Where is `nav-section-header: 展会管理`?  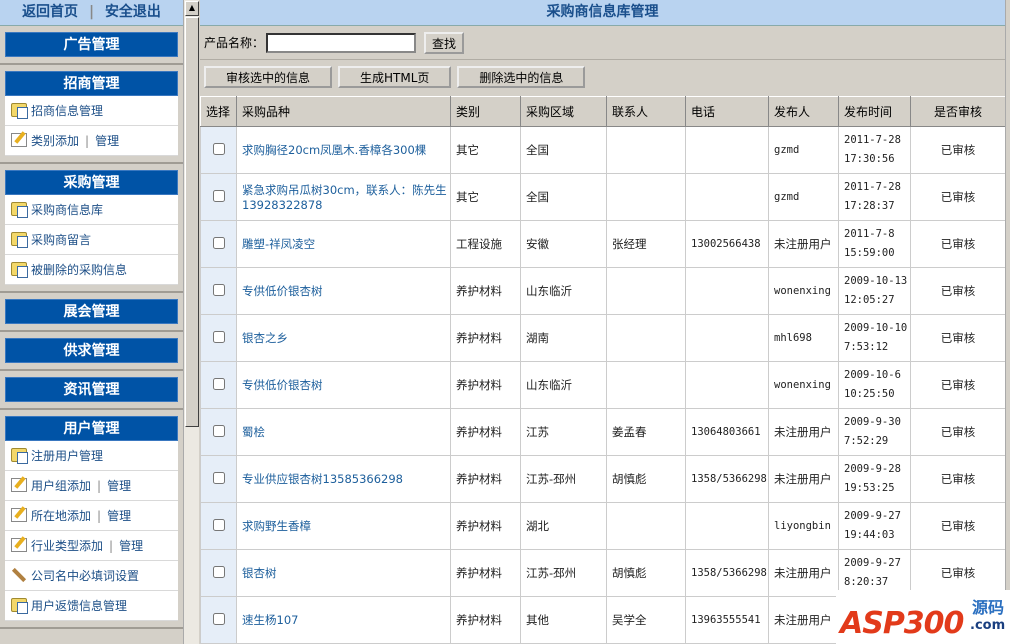
nav-section-header: 展会管理 is located at coordinates (91, 311).